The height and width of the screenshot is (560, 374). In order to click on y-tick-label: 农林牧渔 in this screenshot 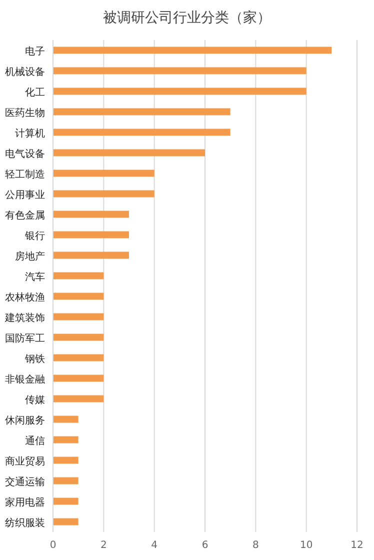, I will do `click(25, 297)`.